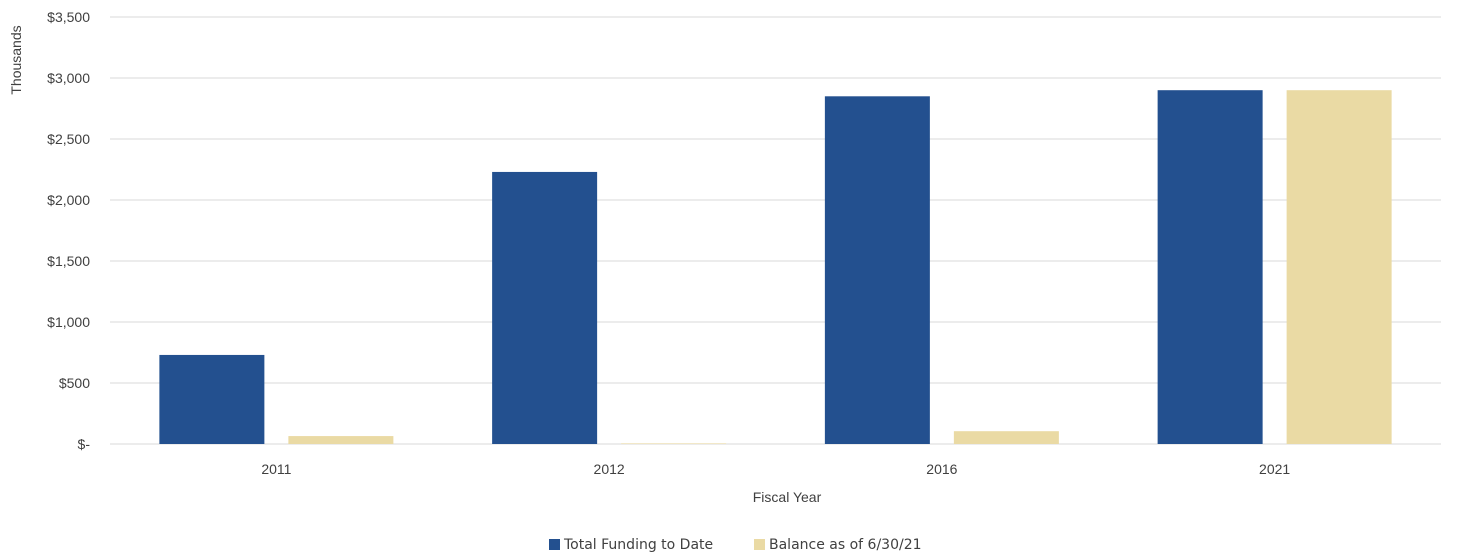 This screenshot has width=1471, height=553. What do you see at coordinates (845, 545) in the screenshot?
I see `legend-label-balance: Balance as of 6/30/21` at bounding box center [845, 545].